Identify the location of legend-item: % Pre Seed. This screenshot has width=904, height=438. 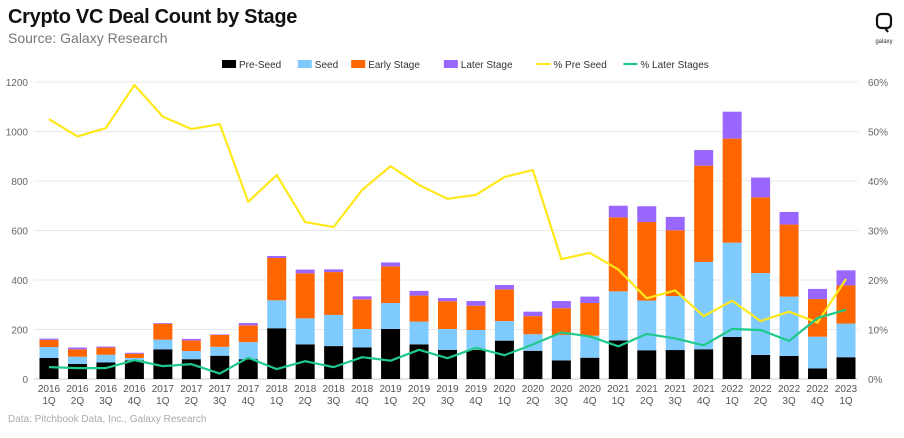
(571, 65).